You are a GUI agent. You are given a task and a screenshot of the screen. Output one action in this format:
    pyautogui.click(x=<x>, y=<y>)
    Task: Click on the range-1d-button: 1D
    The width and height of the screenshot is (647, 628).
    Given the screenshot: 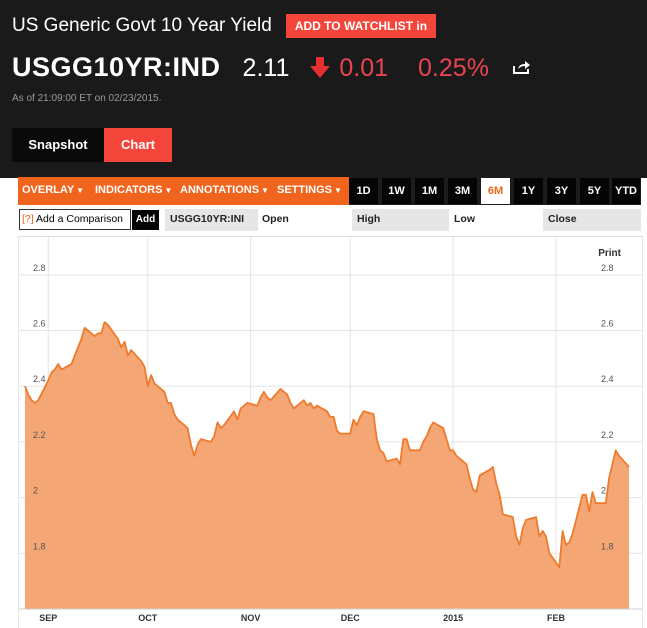 What is the action you would take?
    pyautogui.click(x=363, y=191)
    